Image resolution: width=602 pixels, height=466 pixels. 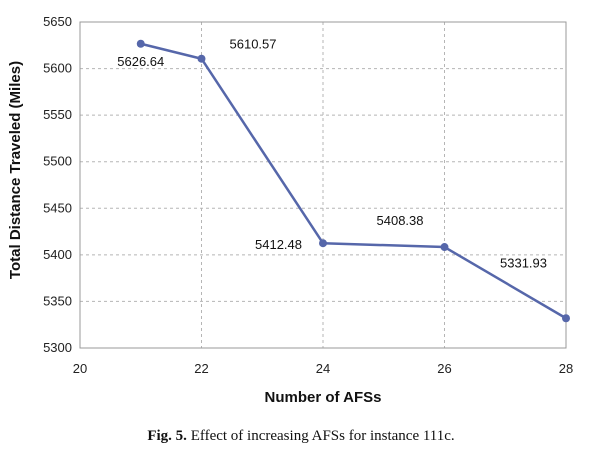 What do you see at coordinates (523, 262) in the screenshot?
I see `data-label: 5331.93` at bounding box center [523, 262].